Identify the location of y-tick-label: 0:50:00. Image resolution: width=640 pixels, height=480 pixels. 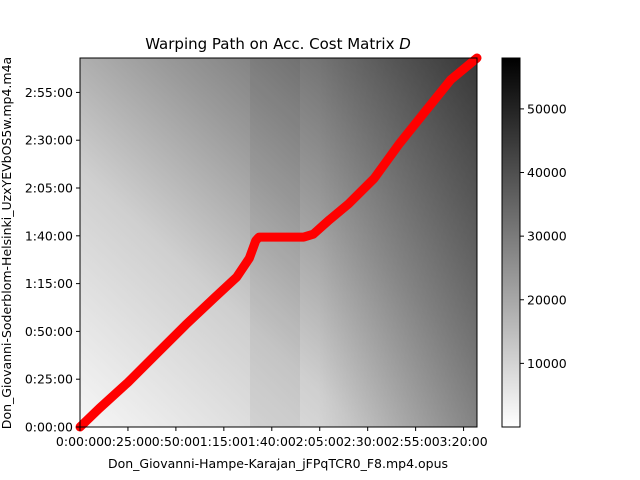
(49, 331).